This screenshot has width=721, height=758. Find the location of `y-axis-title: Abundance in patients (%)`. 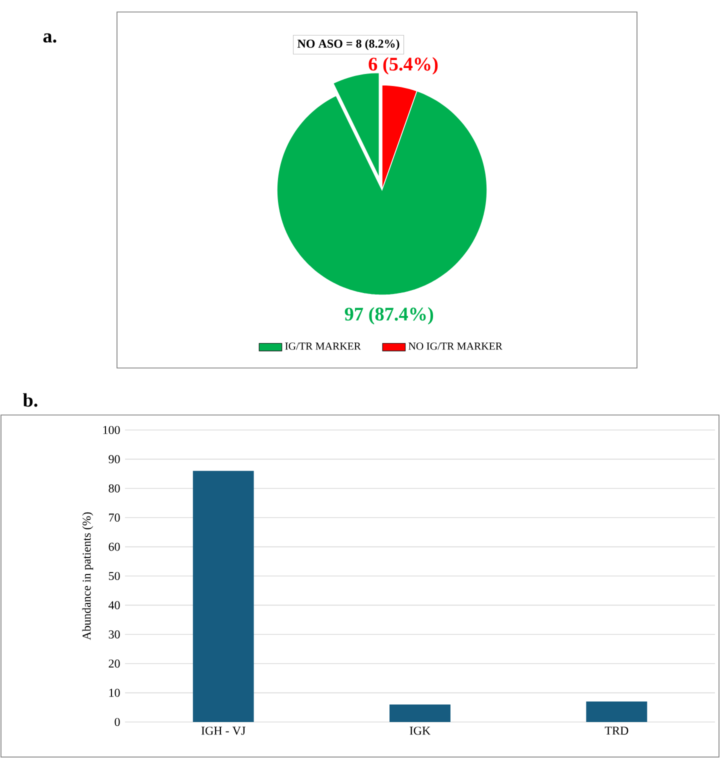

y-axis-title: Abundance in patients (%) is located at coordinates (88, 576).